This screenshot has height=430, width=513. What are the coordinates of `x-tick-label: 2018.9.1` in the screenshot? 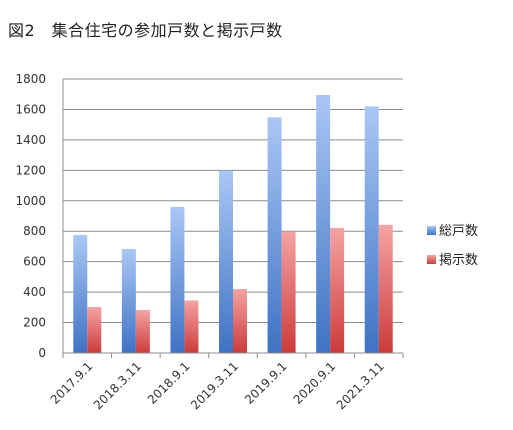 It's located at (169, 383).